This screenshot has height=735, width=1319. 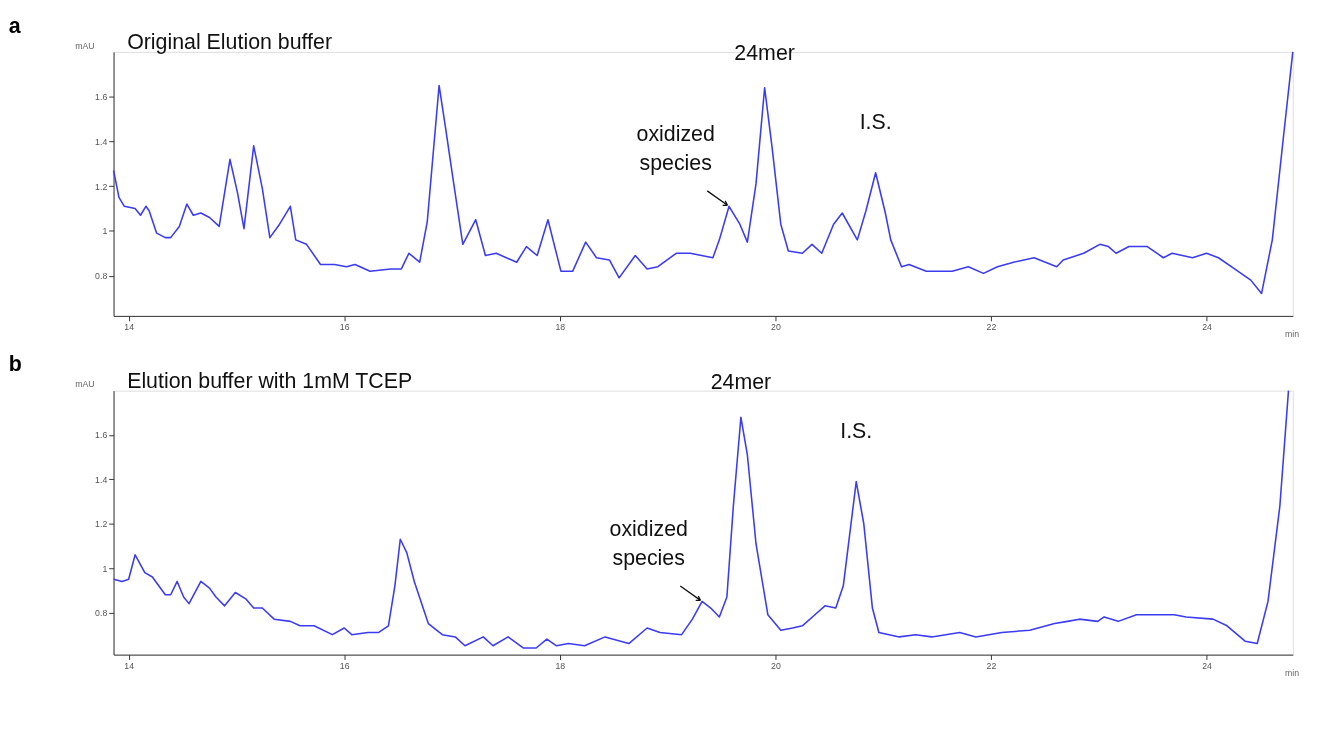 I want to click on annotation: Elution buffer with 1mM TCEP, so click(x=270, y=380).